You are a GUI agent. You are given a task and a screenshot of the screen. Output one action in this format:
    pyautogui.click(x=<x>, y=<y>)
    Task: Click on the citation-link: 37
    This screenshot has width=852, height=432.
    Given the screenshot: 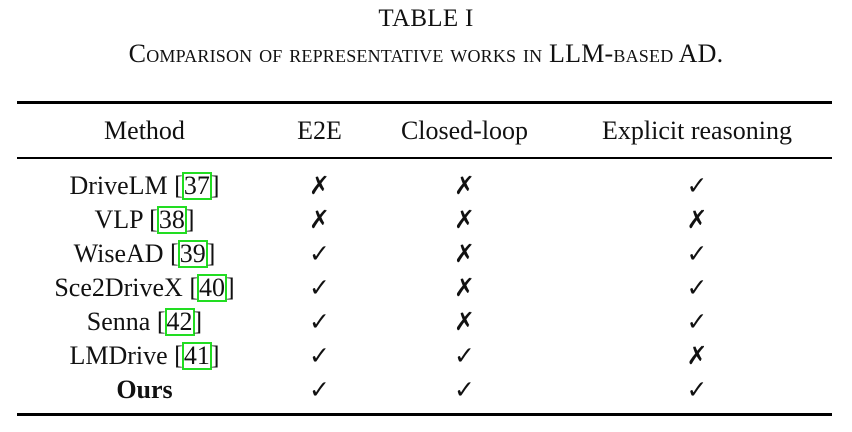 What is the action you would take?
    pyautogui.click(x=196, y=185)
    